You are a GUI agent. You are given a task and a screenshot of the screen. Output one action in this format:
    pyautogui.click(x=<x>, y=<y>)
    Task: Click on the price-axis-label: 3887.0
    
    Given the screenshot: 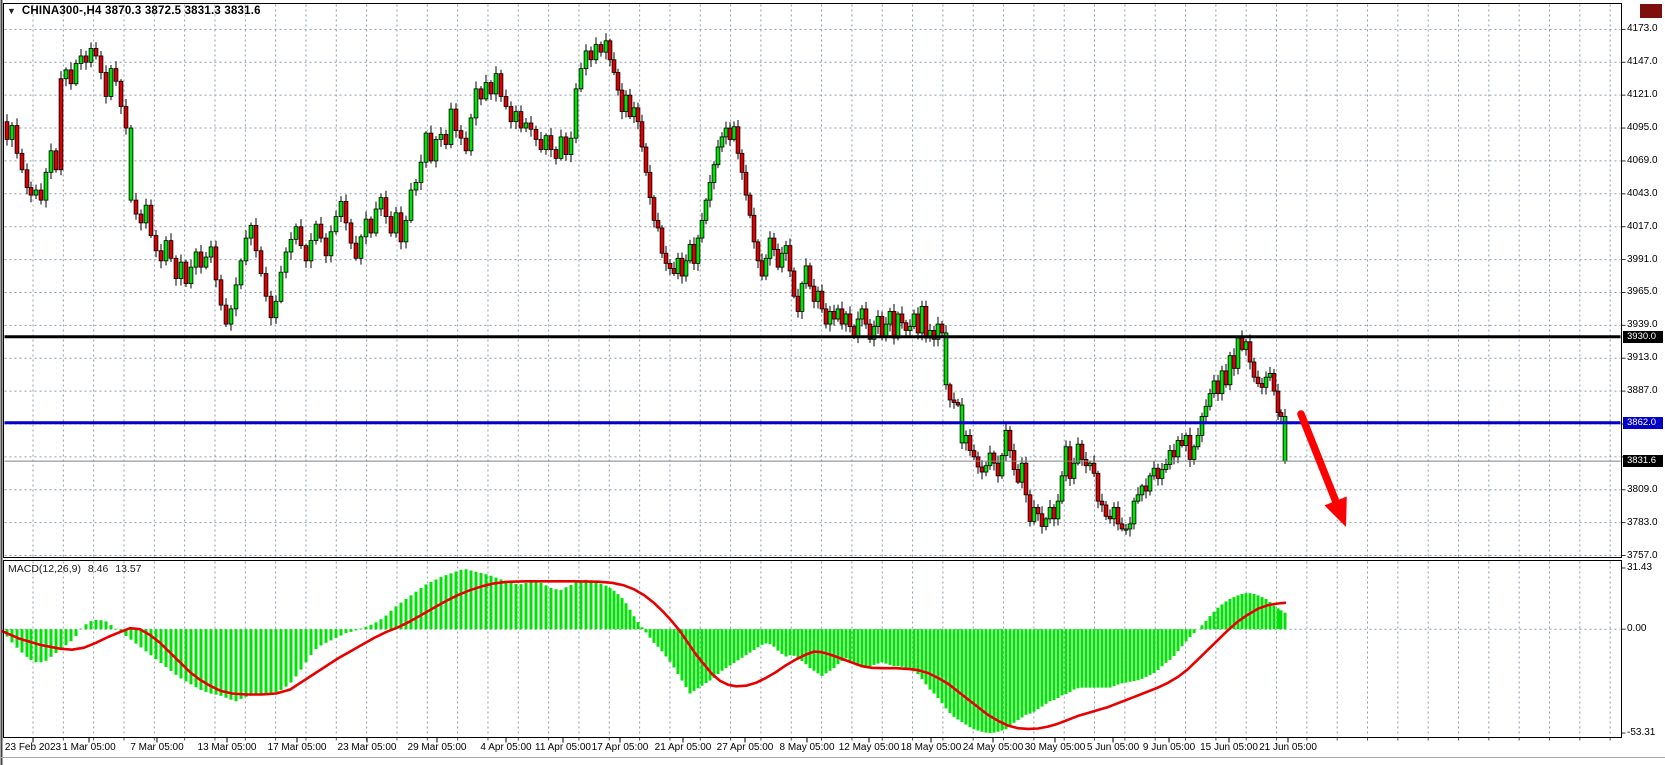 What is the action you would take?
    pyautogui.click(x=1642, y=391)
    